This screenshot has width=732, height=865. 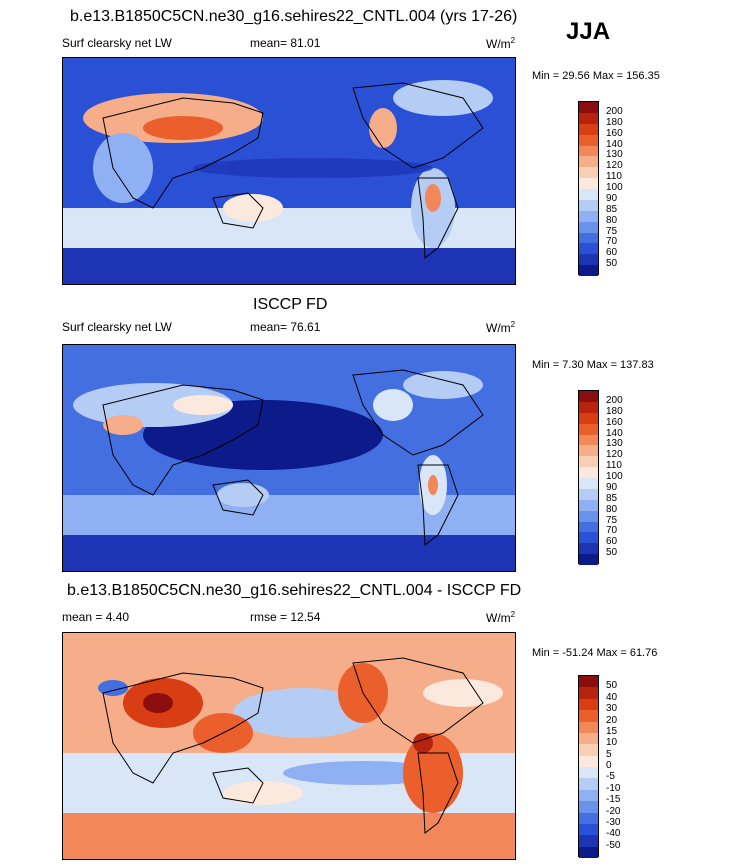 What do you see at coordinates (285, 327) in the screenshot?
I see `mean-label: mean= 76.61` at bounding box center [285, 327].